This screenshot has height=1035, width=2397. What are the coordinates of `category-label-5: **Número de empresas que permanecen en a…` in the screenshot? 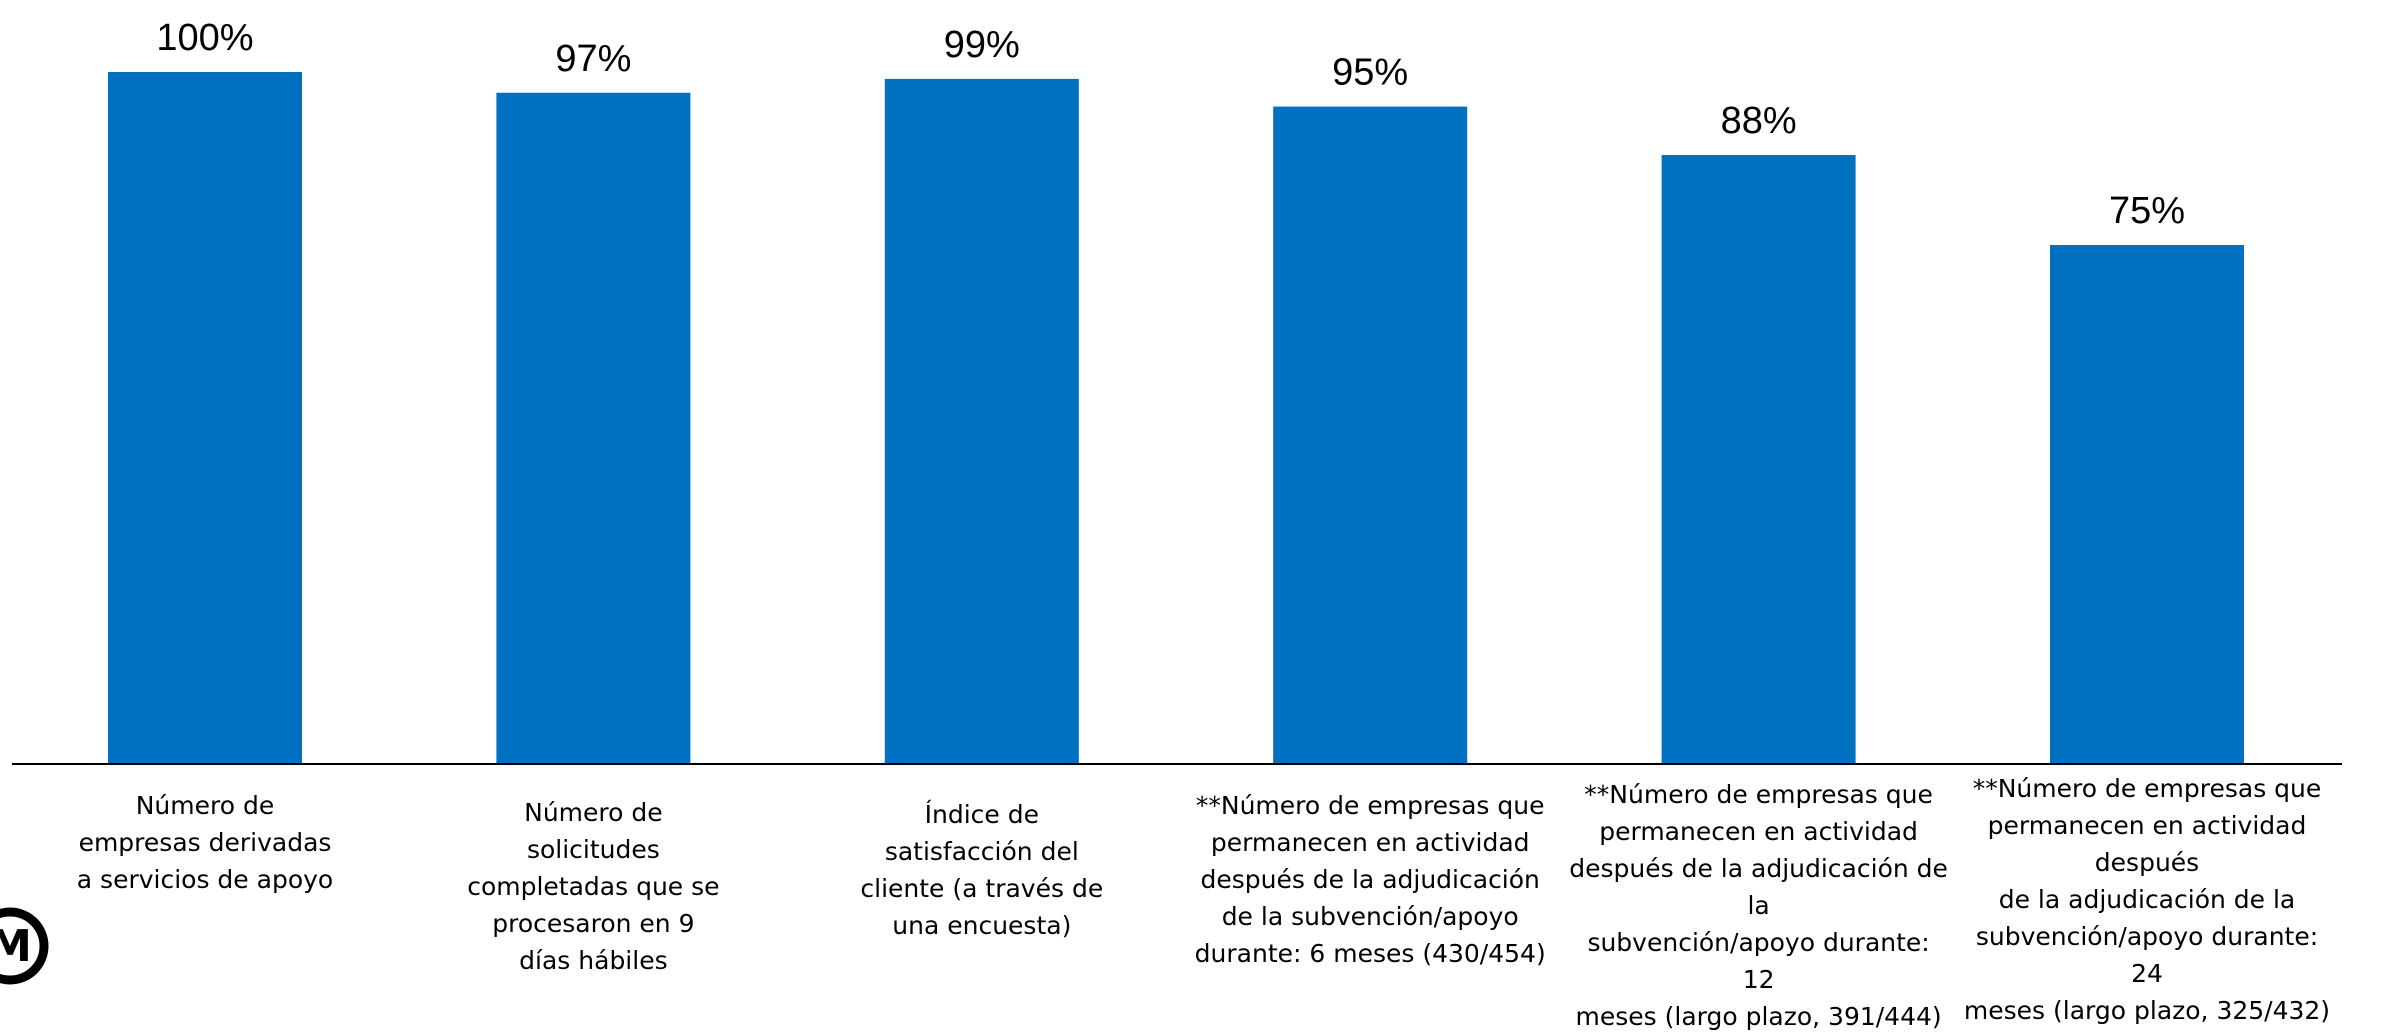 It's located at (1758, 905).